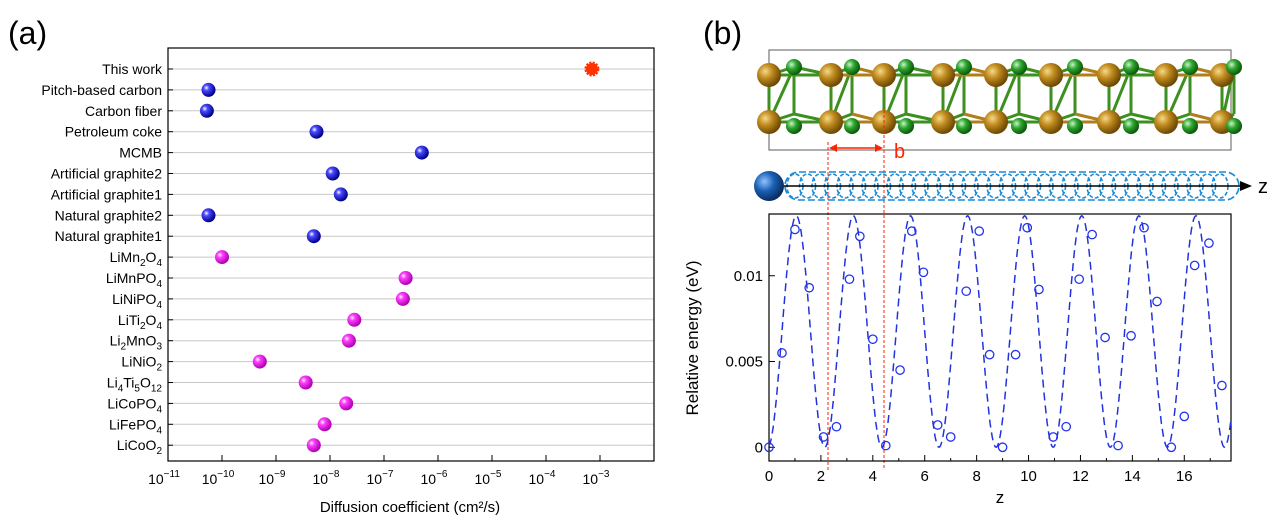  I want to click on panel-a-x-axis-label: Diffusion coefficient (cm²/s), so click(410, 507).